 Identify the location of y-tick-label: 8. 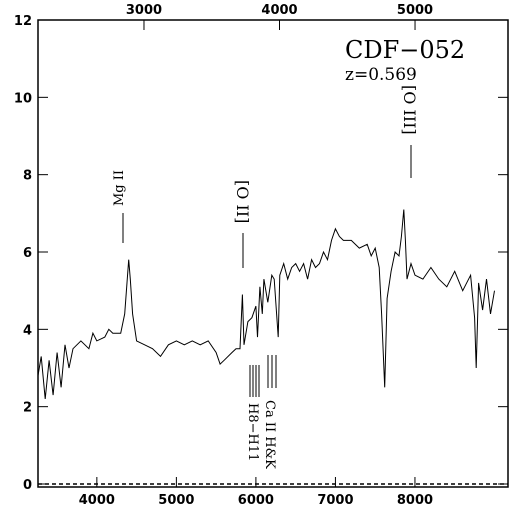
(27, 176).